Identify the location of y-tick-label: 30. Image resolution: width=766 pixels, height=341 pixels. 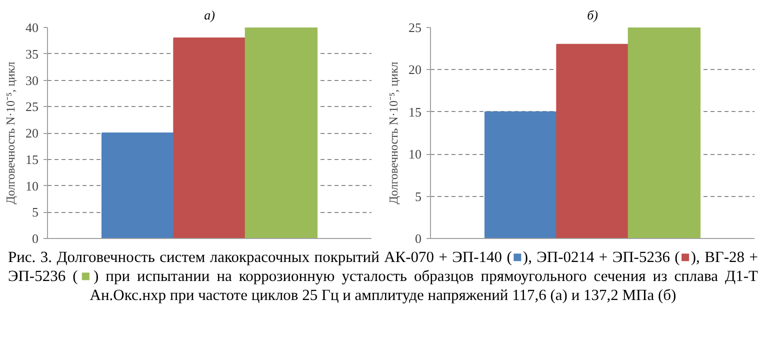
(32, 80).